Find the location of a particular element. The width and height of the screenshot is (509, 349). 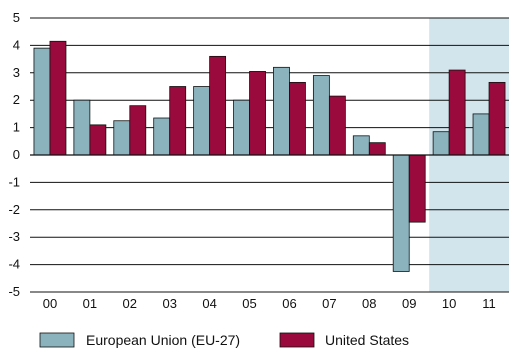

y-tick-label: 4 is located at coordinates (16, 44).